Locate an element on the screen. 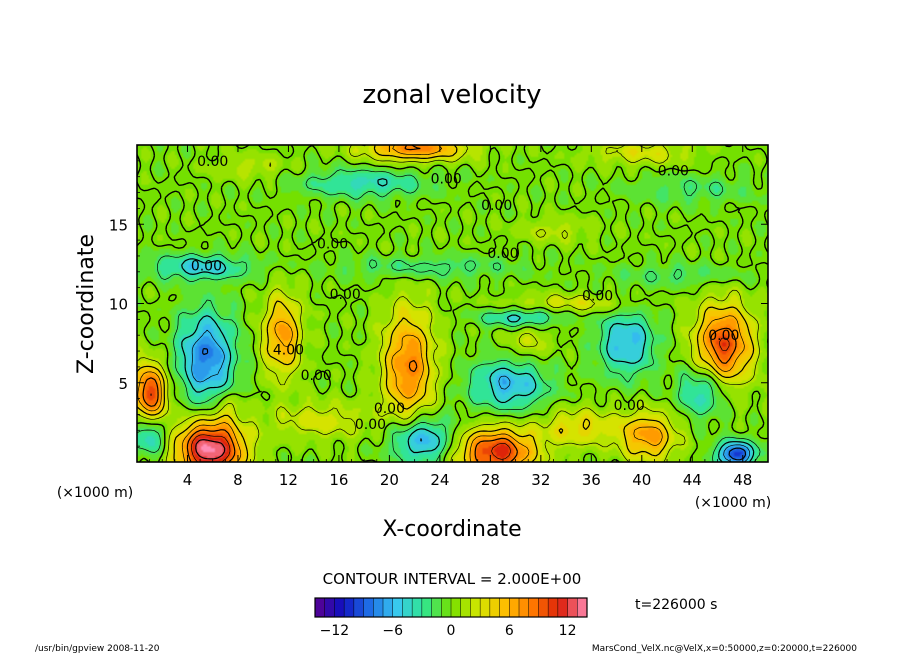  x-tick-label: 16 is located at coordinates (338, 480).